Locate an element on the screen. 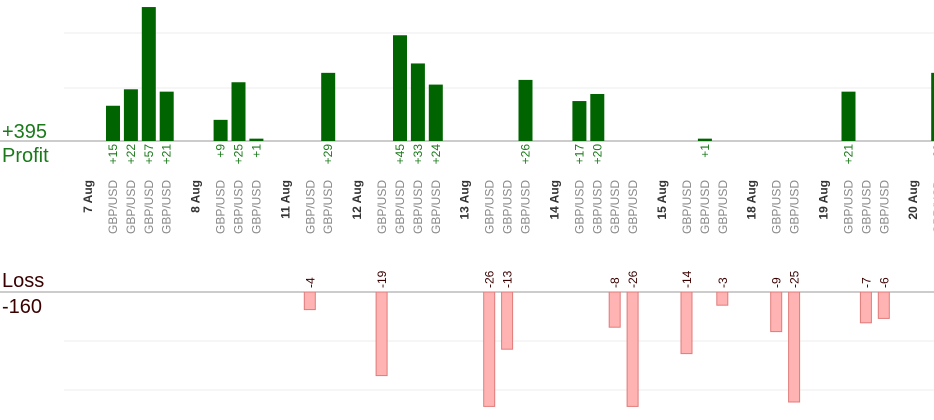 The image size is (934, 420). loss-value-label: -4 is located at coordinates (310, 282).